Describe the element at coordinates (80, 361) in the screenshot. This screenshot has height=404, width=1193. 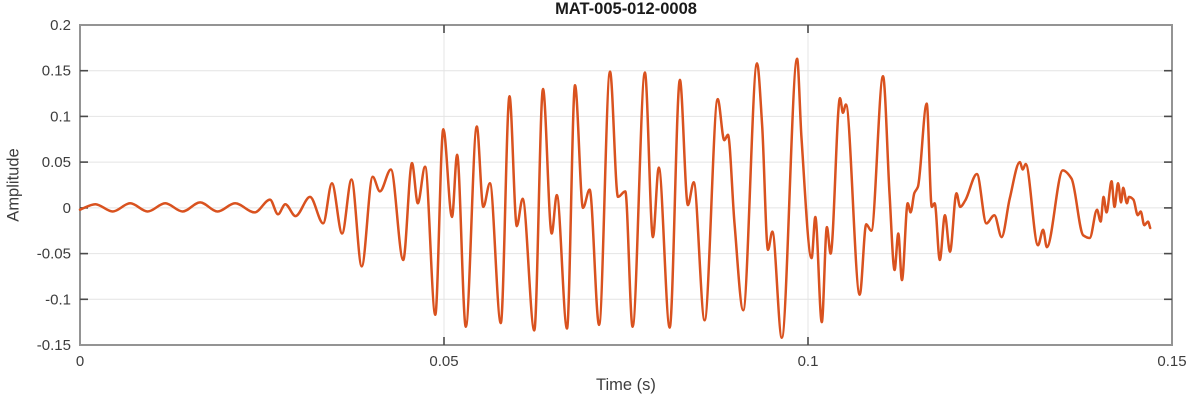
I see `x-tick-label: 0` at that location.